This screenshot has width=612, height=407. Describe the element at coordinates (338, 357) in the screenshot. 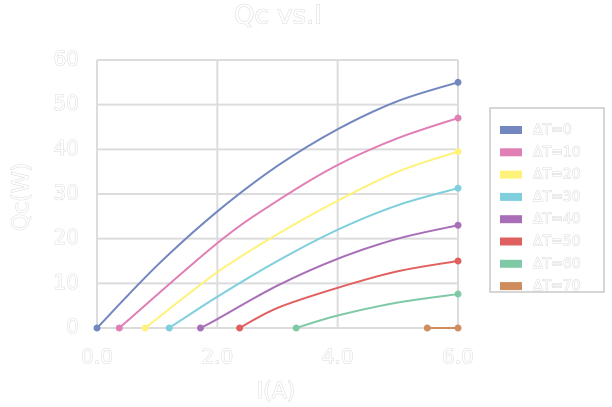

I see `x-tick-label: 4.0` at that location.